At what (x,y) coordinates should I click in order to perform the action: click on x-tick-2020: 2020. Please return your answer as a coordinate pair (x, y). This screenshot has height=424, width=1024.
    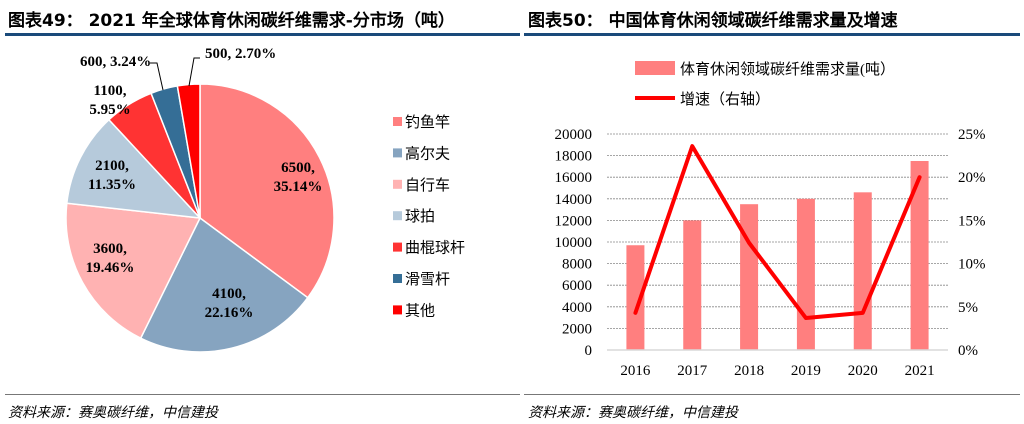
    Looking at the image, I should click on (863, 371).